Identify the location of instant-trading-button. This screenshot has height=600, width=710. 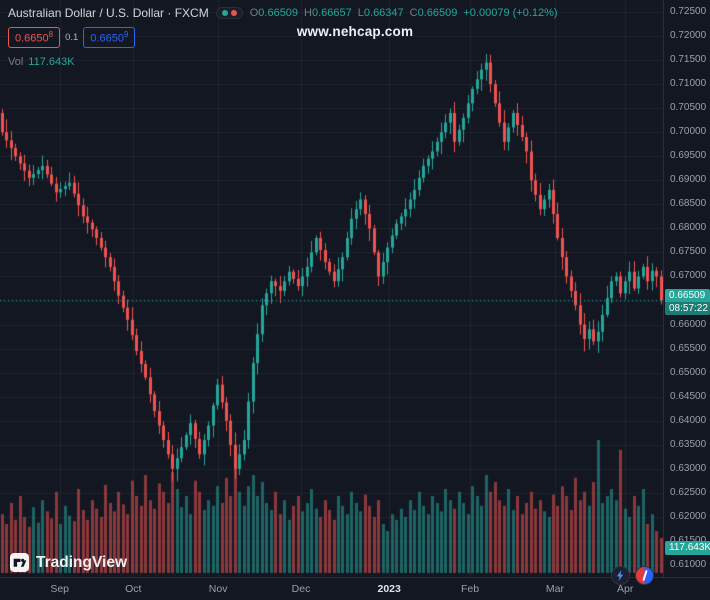
(620, 575).